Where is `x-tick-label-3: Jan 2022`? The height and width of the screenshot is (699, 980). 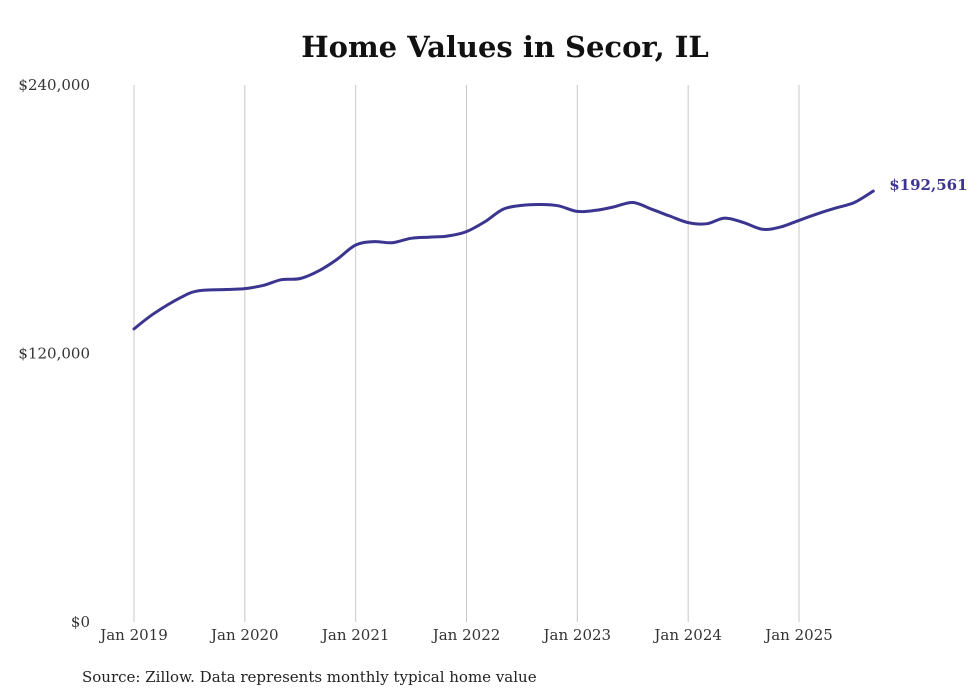
x-tick-label-3: Jan 2022 is located at coordinates (466, 635).